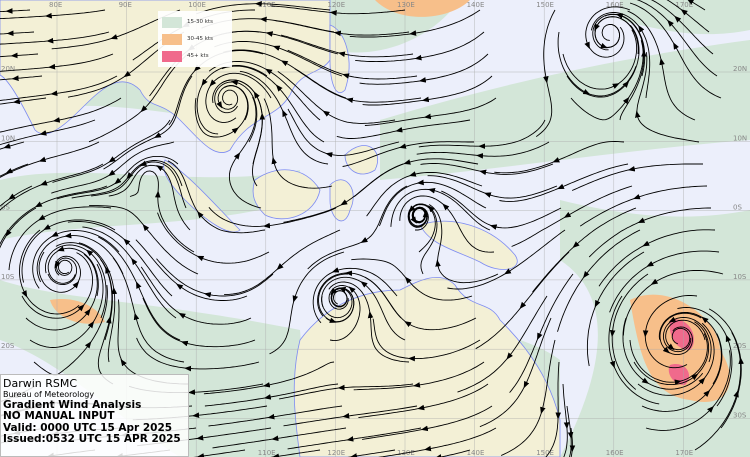 The height and width of the screenshot is (457, 750). Describe the element at coordinates (40, 383) in the screenshot. I see `centre-name: Darwin RSMC` at that location.